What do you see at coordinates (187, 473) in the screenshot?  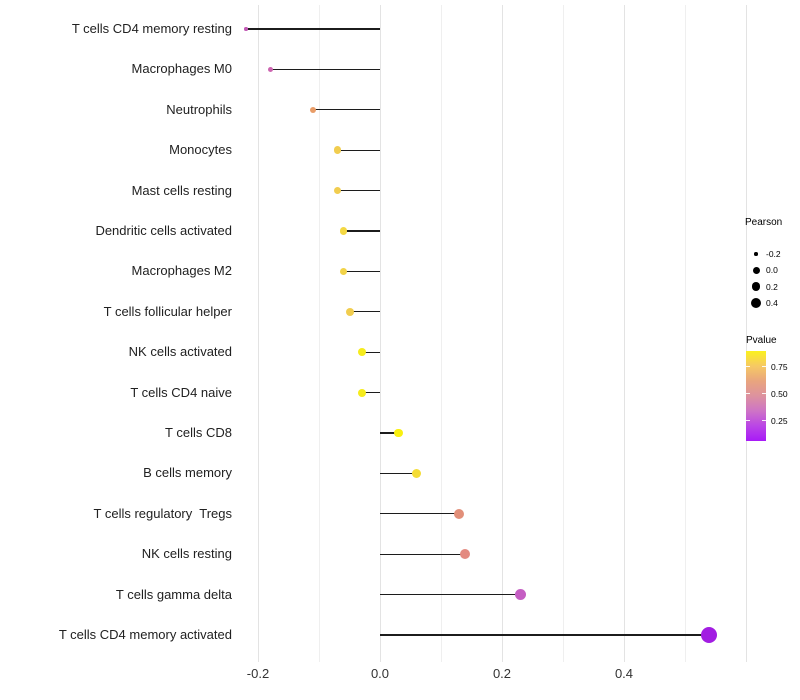 I see `category-label: B cells memory` at bounding box center [187, 473].